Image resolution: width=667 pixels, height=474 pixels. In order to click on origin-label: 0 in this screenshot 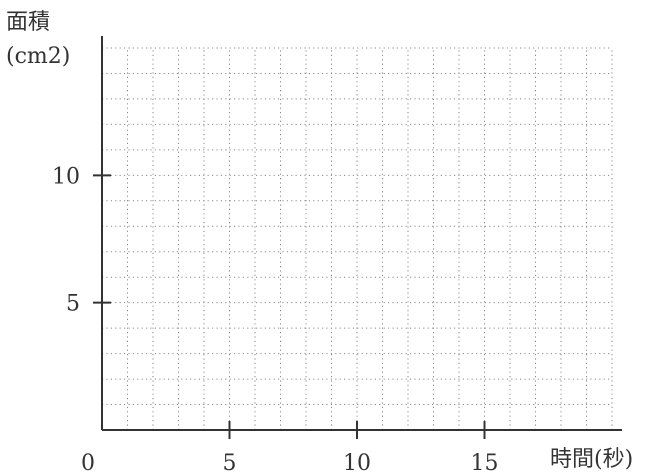, I will do `click(88, 462)`.